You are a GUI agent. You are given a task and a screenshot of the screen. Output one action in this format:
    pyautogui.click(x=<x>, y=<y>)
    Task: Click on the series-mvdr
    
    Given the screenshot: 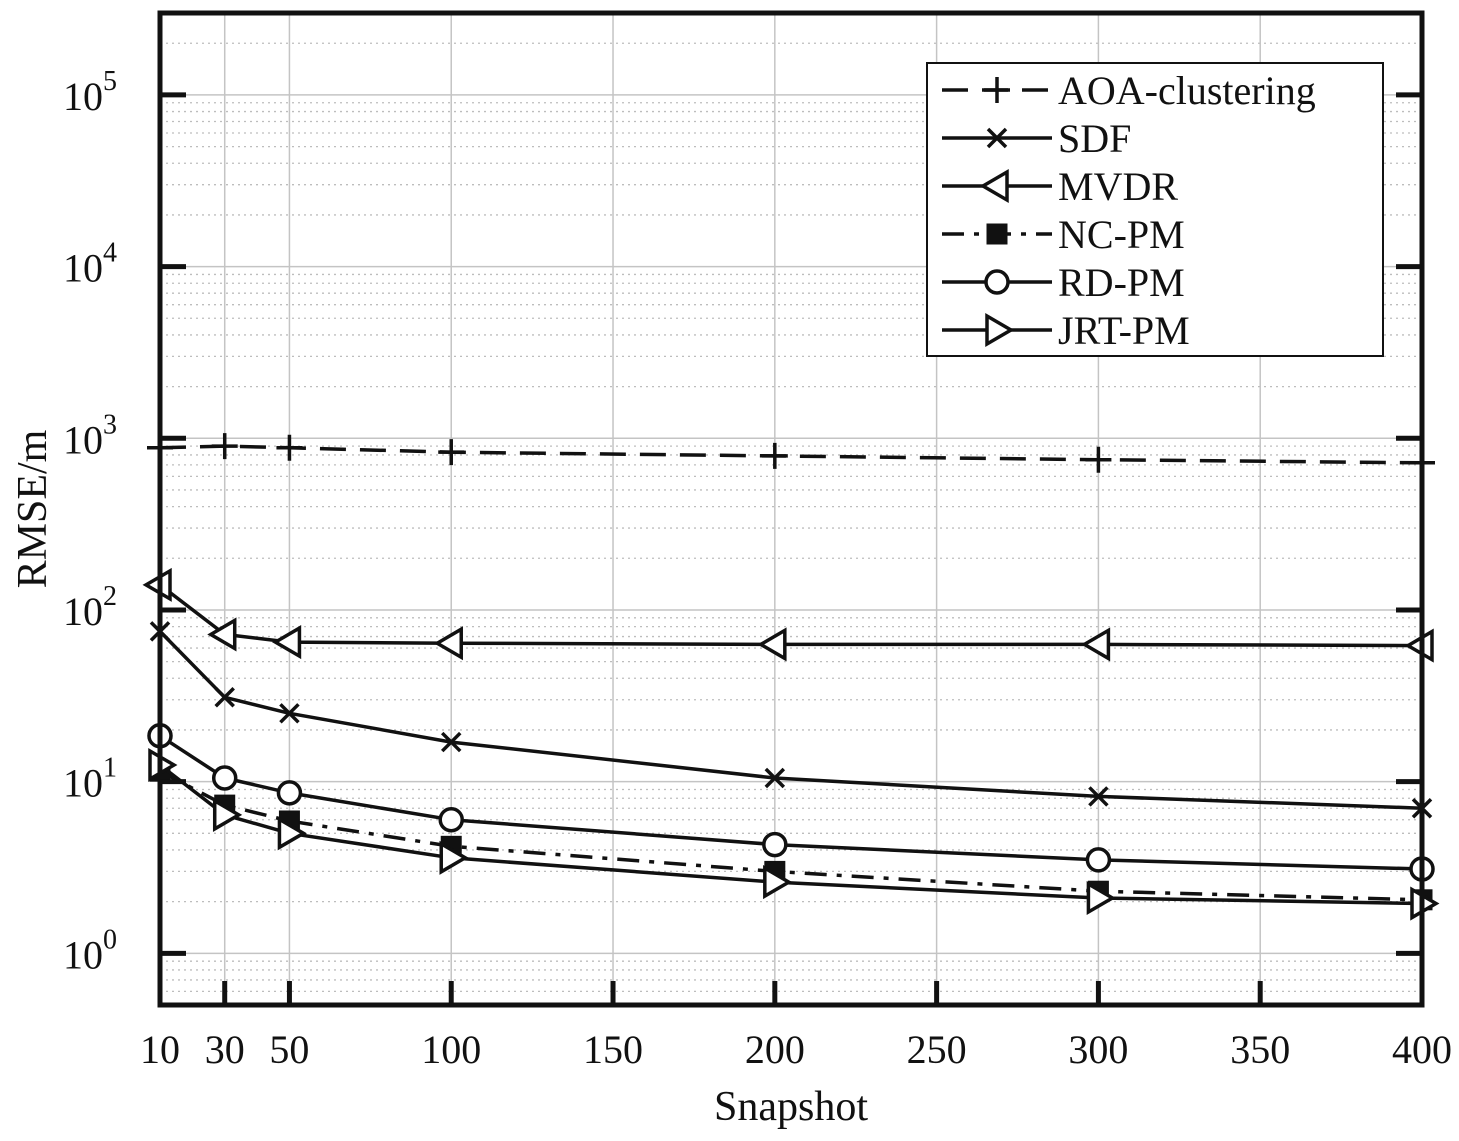 What is the action you would take?
    pyautogui.click(x=788, y=615)
    